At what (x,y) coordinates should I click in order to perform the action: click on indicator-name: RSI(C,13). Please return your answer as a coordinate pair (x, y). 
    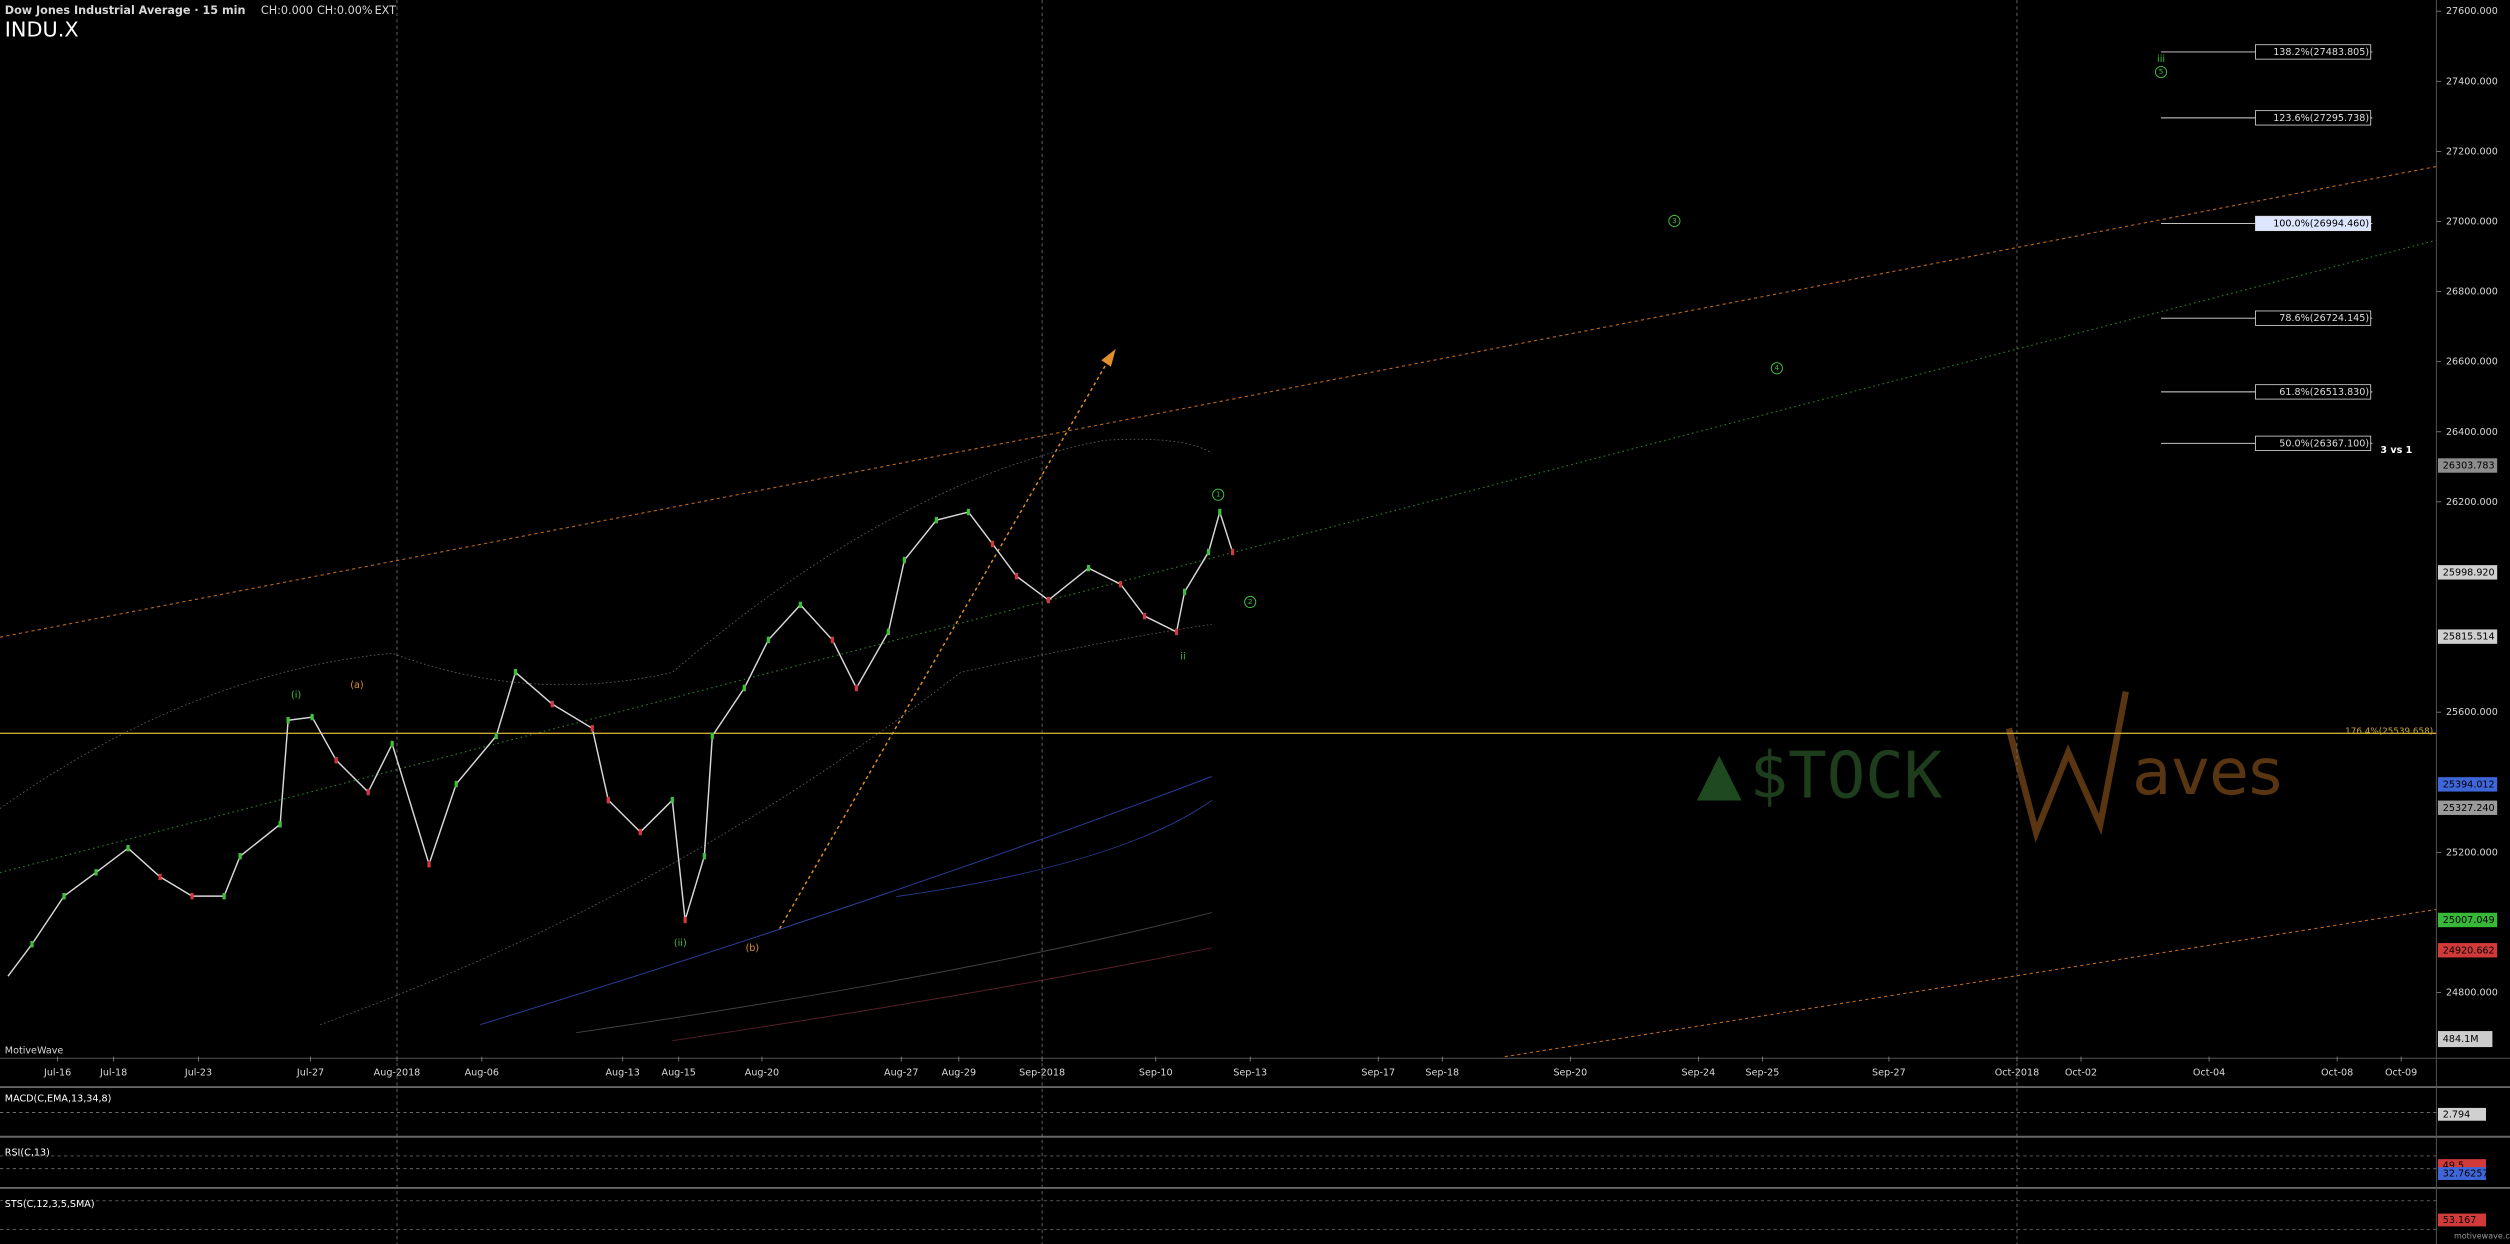
    Looking at the image, I should click on (27, 1153).